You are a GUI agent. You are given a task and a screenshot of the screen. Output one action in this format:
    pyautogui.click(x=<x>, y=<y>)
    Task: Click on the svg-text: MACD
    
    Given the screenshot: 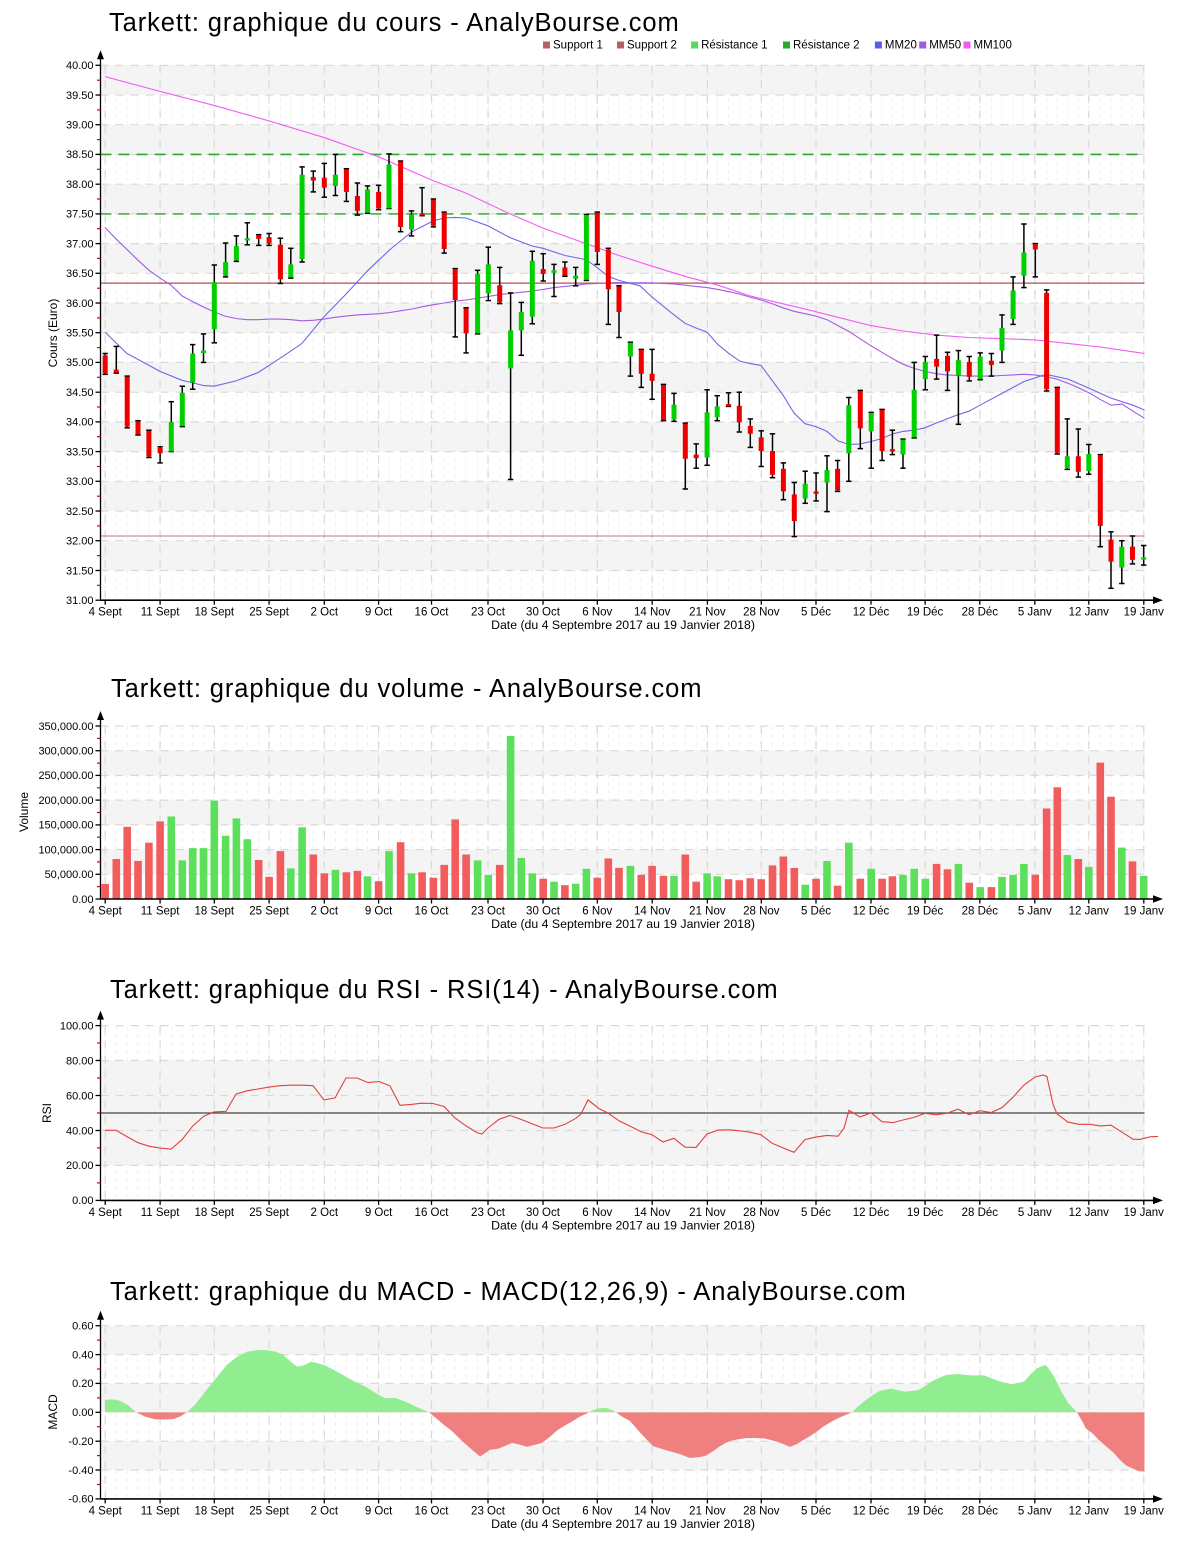 What is the action you would take?
    pyautogui.click(x=53, y=1412)
    